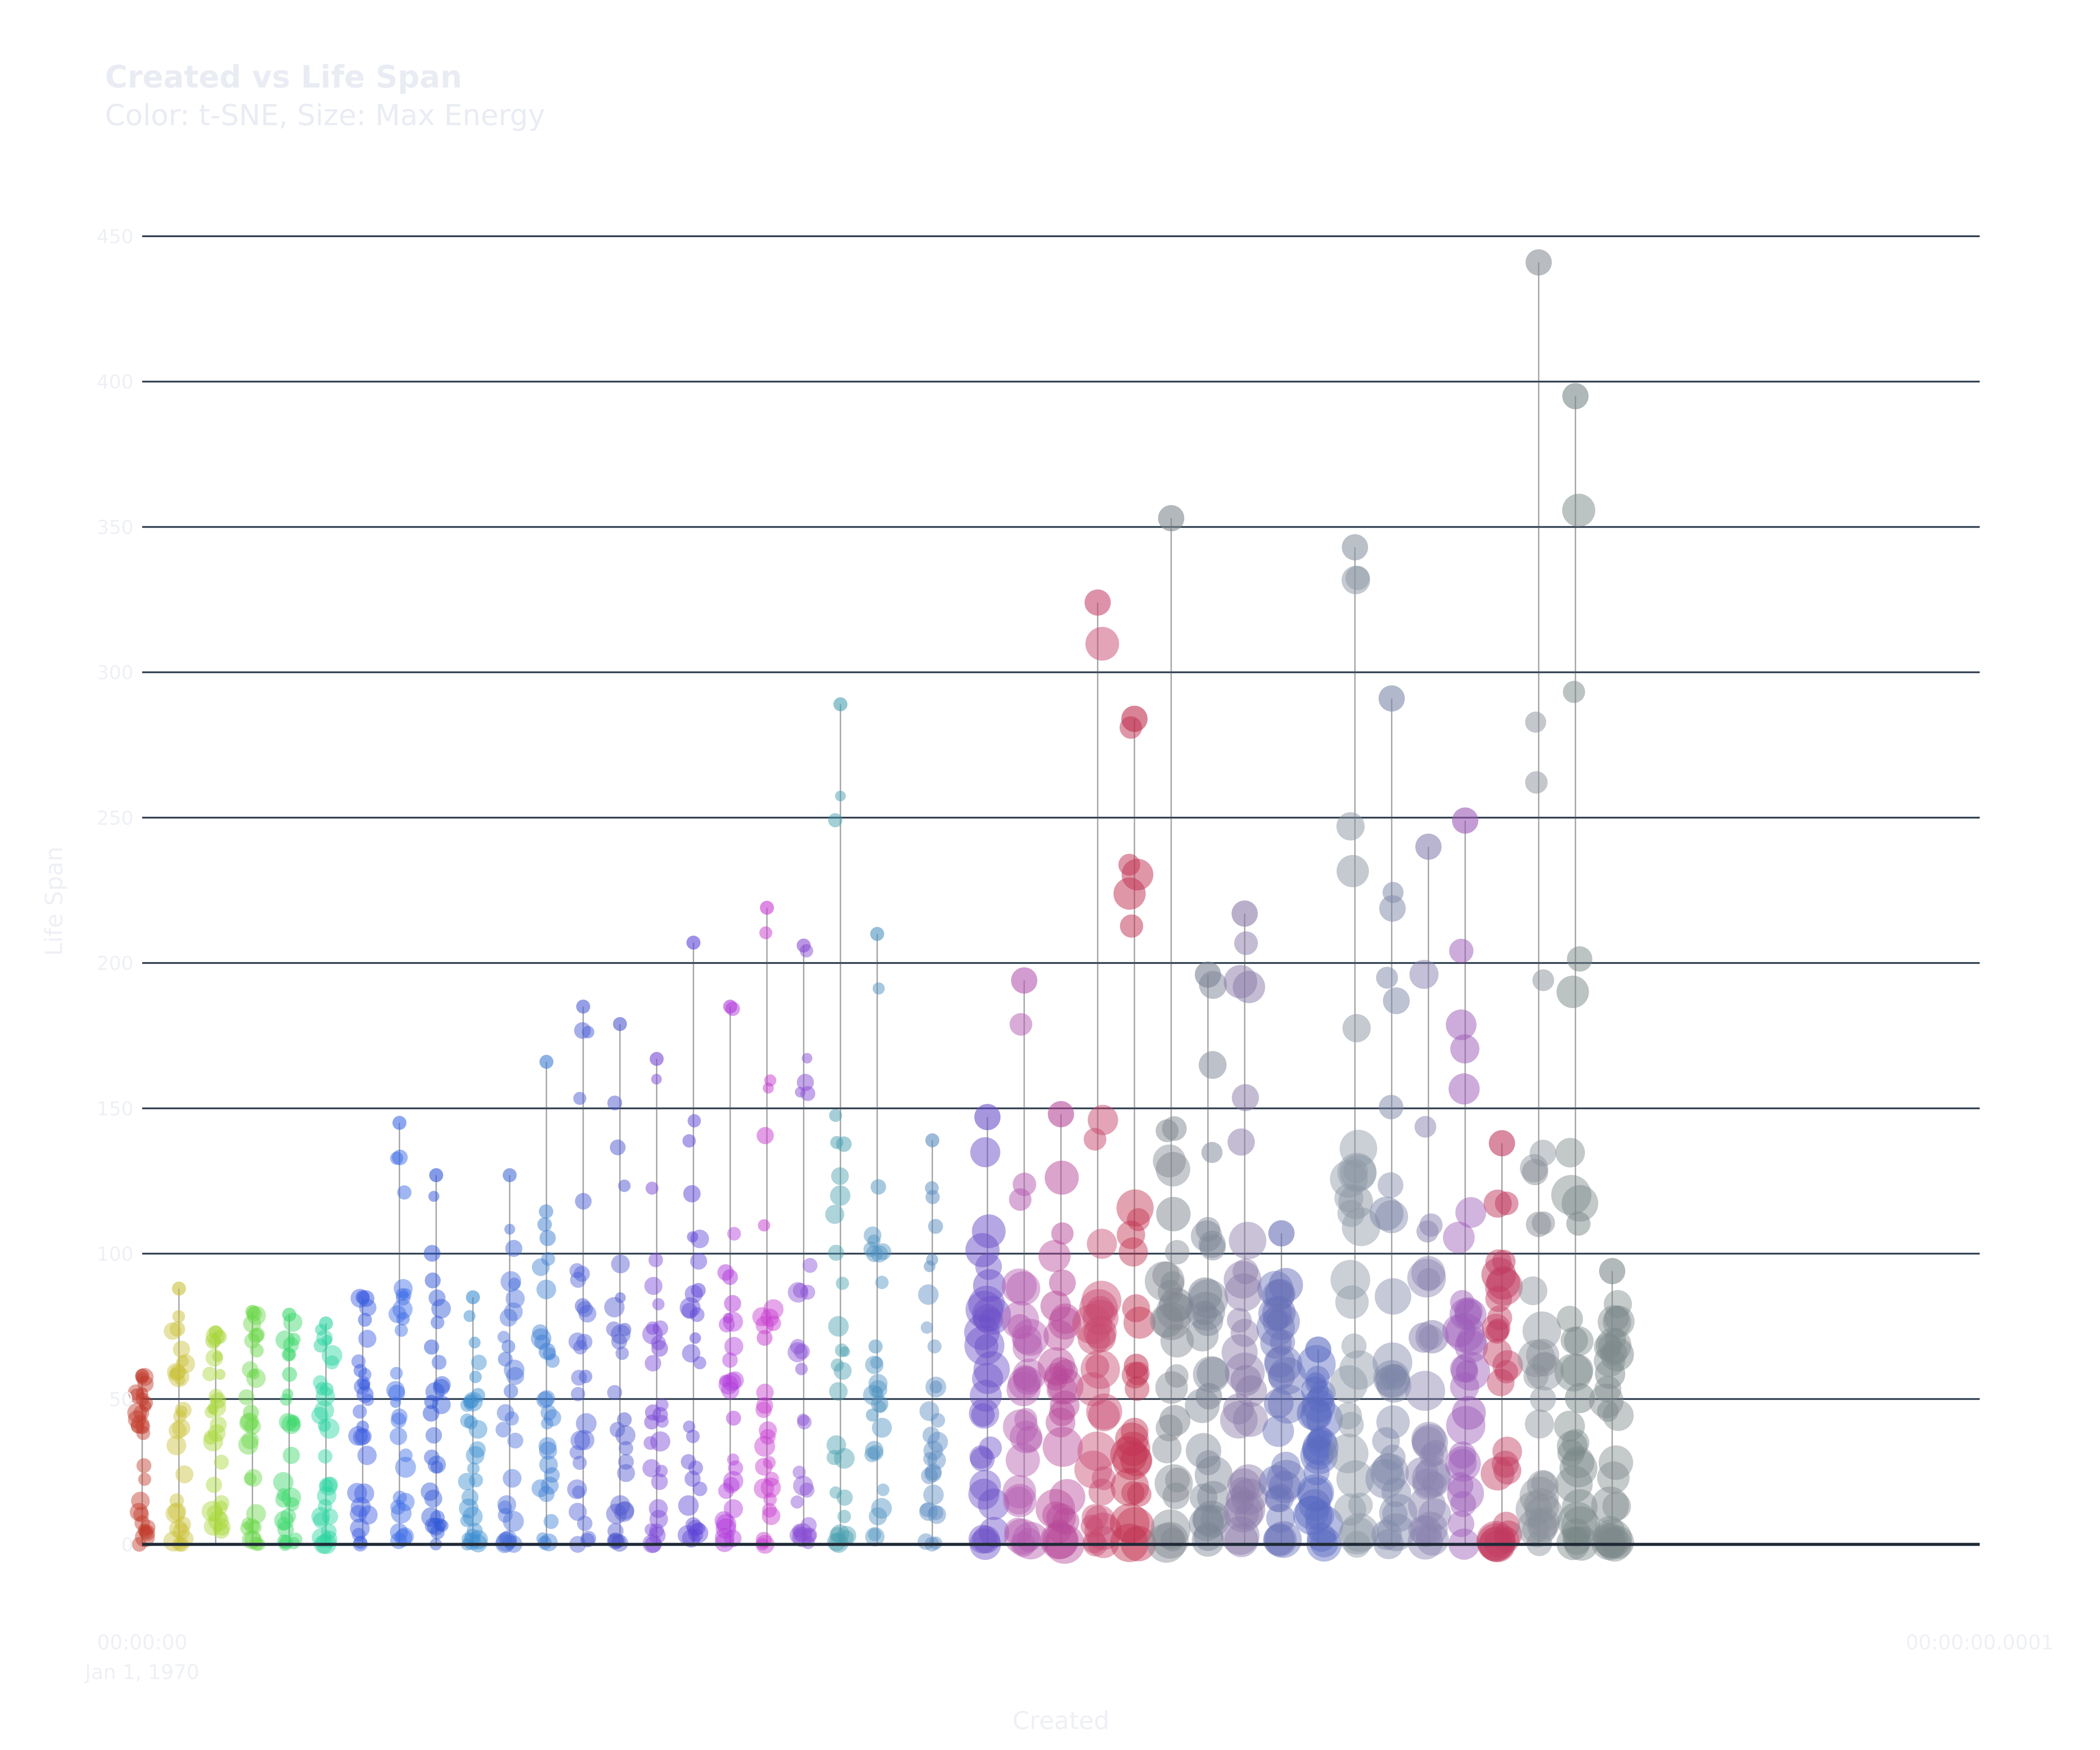  I want to click on y-tick-label: 150, so click(115, 1109).